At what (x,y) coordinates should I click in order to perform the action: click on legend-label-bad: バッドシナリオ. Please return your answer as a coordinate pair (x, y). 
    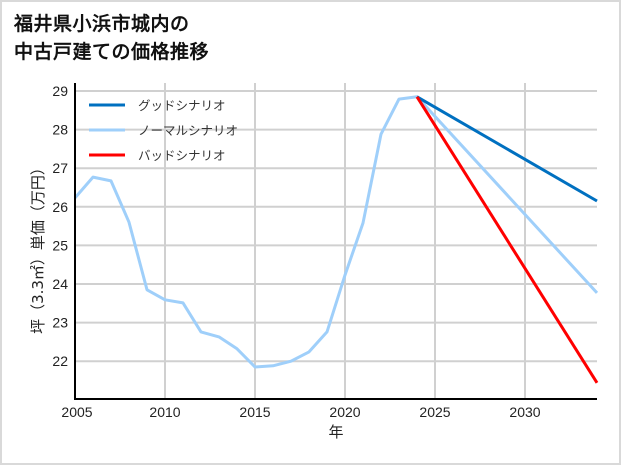
    Looking at the image, I should click on (182, 155).